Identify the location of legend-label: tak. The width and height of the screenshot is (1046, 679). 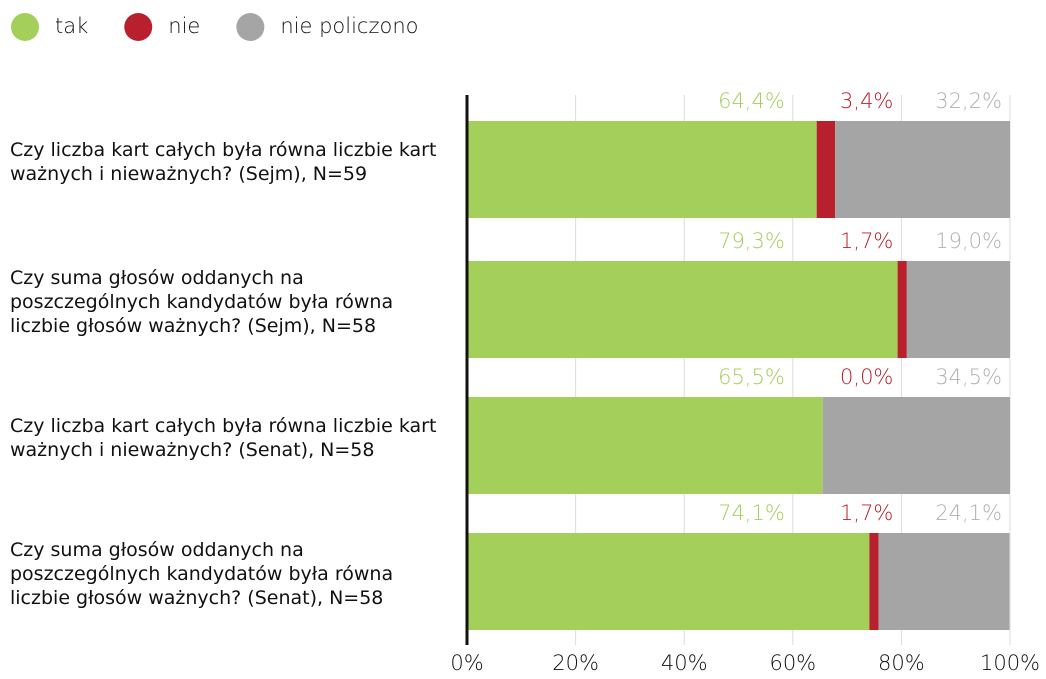
(71, 26).